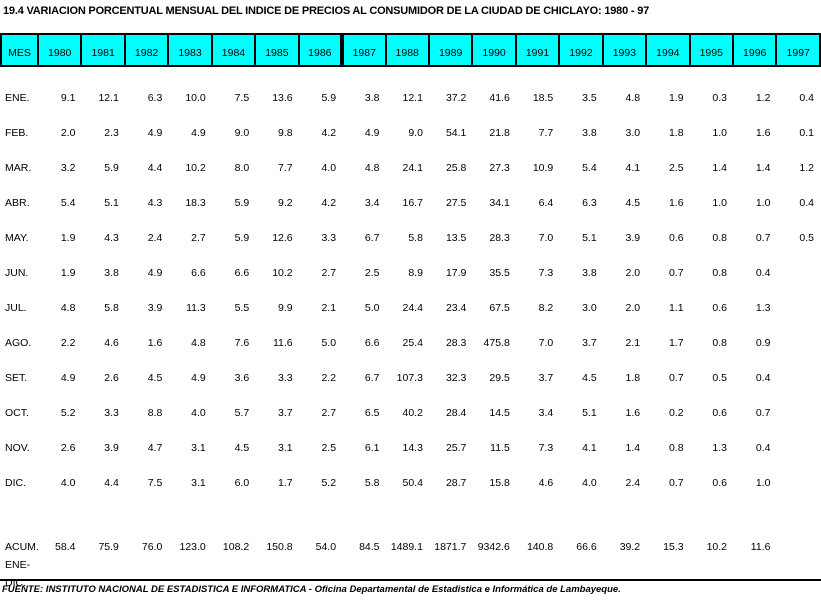 The width and height of the screenshot is (821, 603). I want to click on value-cell: 9.8, so click(285, 132).